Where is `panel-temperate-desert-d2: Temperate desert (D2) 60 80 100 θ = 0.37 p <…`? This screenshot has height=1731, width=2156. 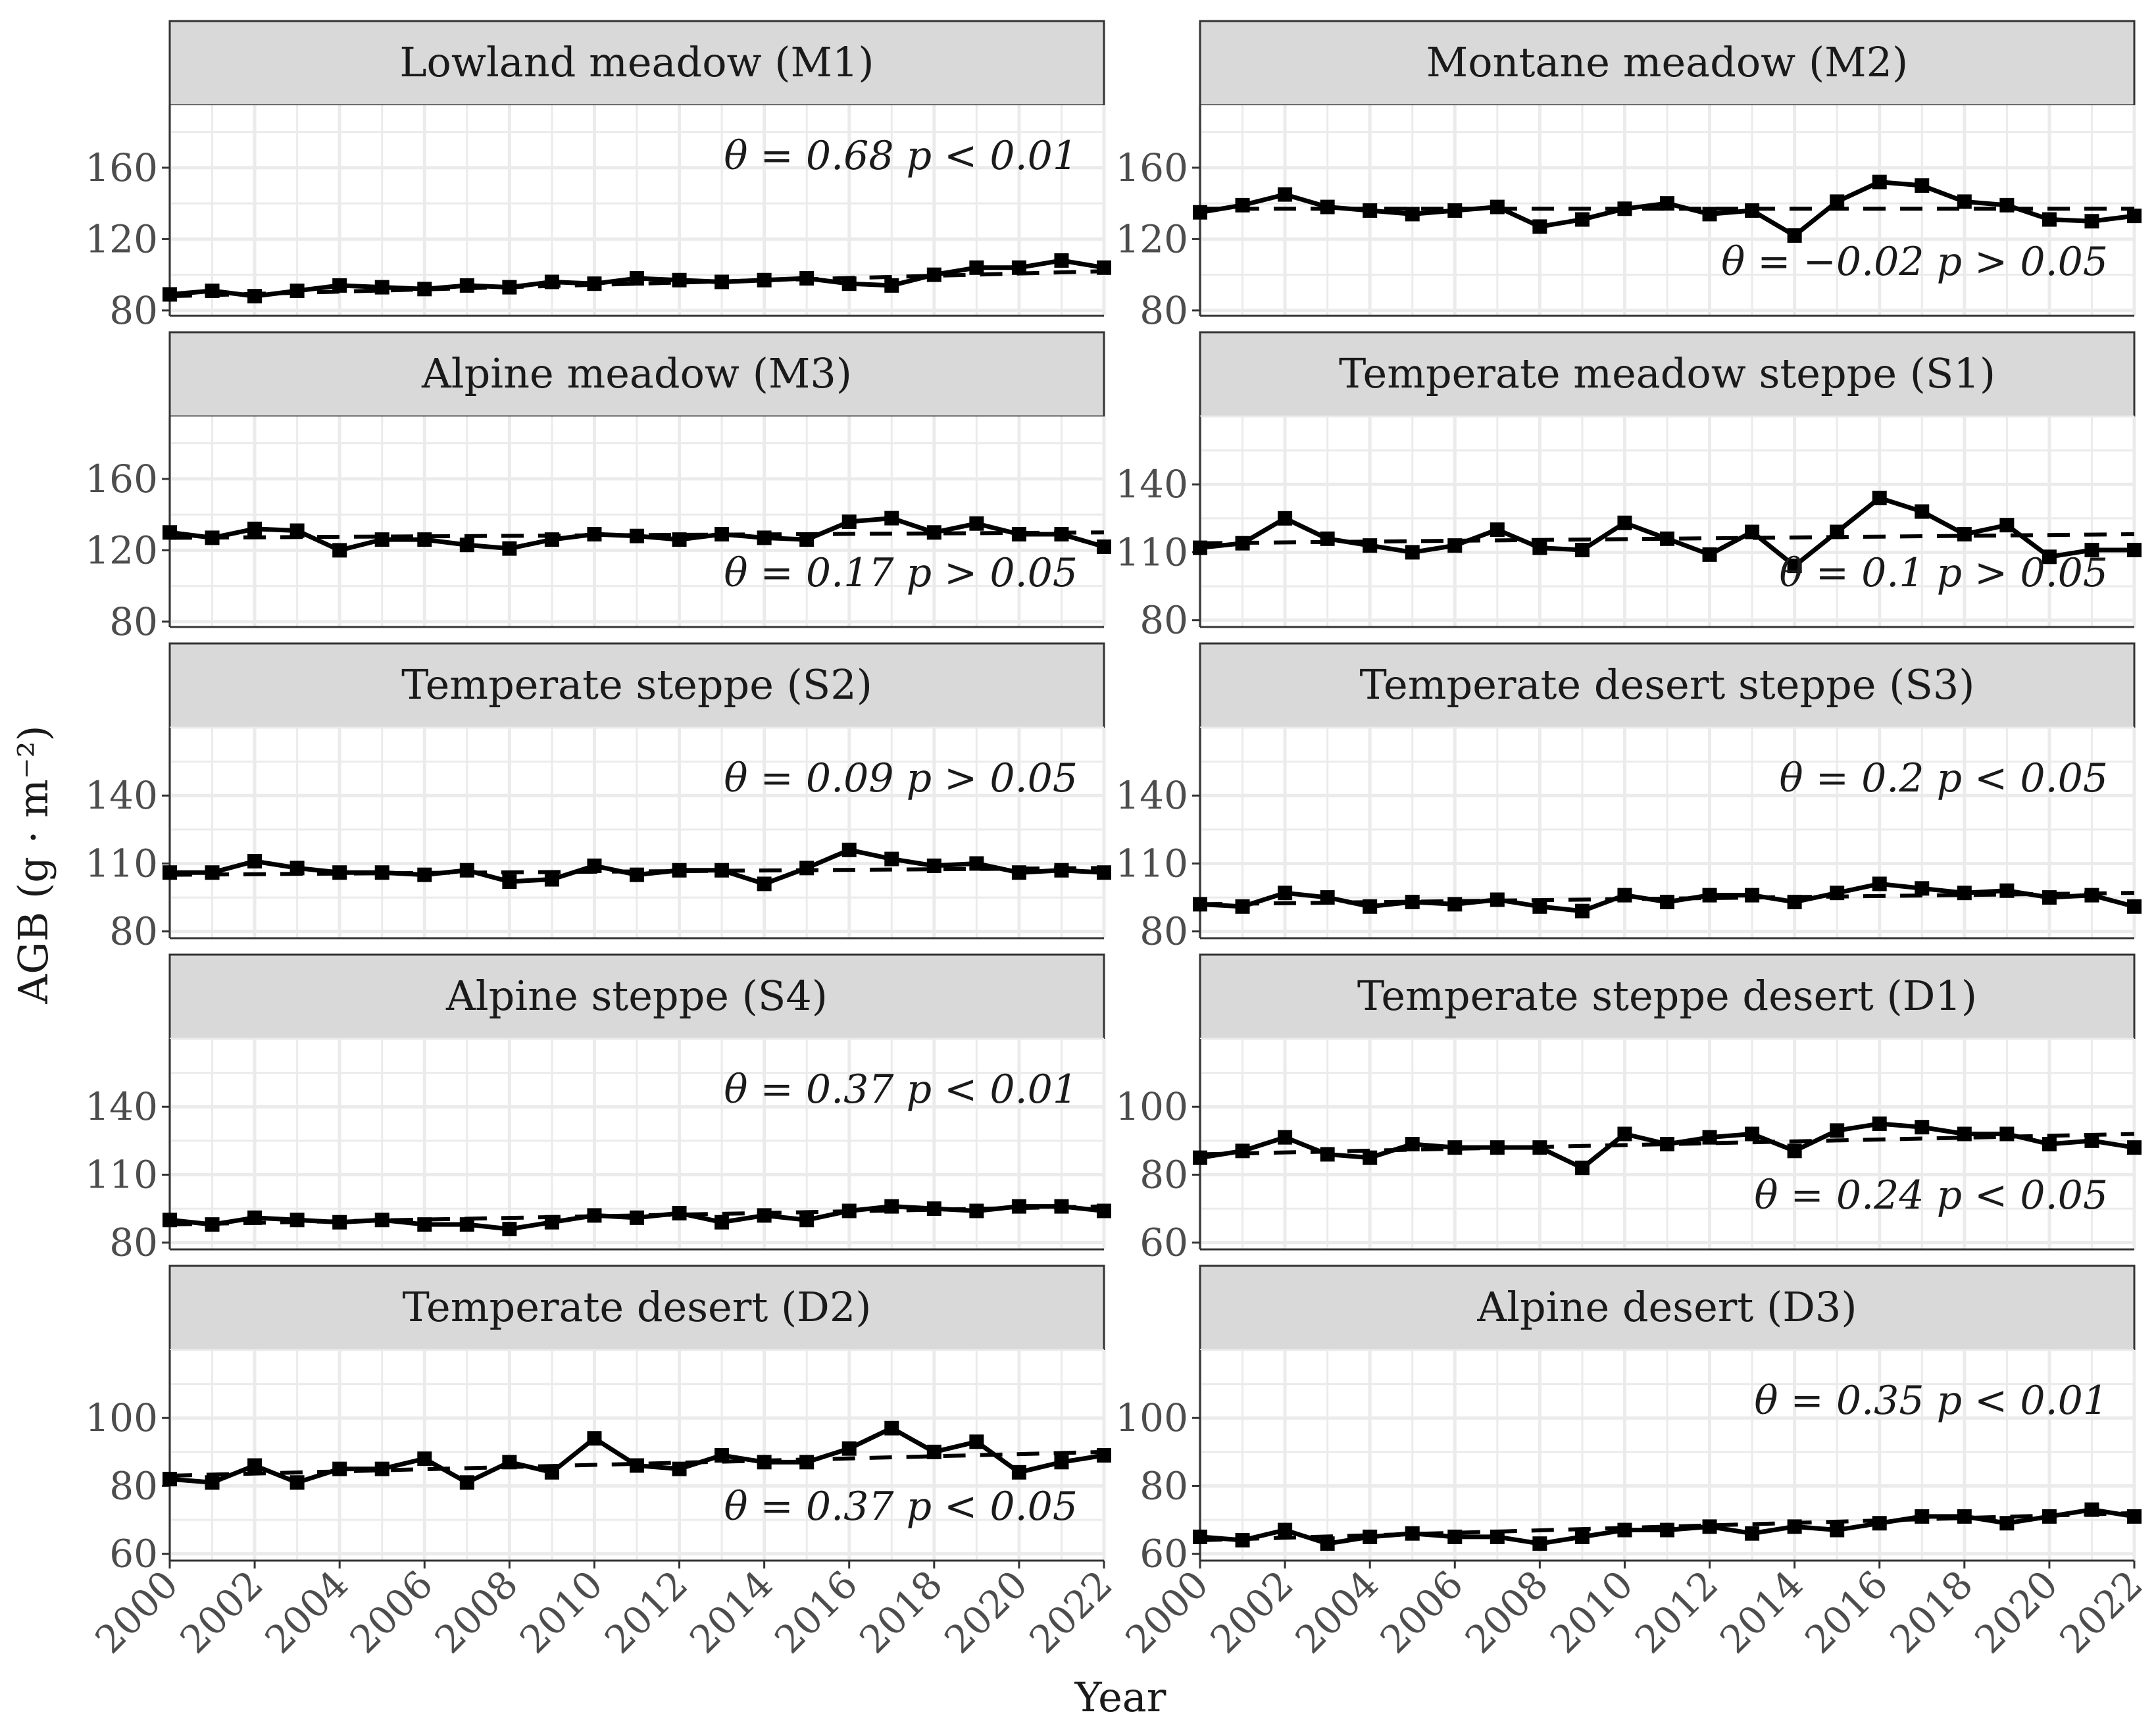 panel-temperate-desert-d2: Temperate desert (D2) 60 80 100 θ = 0.37 p <… is located at coordinates (598, 1420).